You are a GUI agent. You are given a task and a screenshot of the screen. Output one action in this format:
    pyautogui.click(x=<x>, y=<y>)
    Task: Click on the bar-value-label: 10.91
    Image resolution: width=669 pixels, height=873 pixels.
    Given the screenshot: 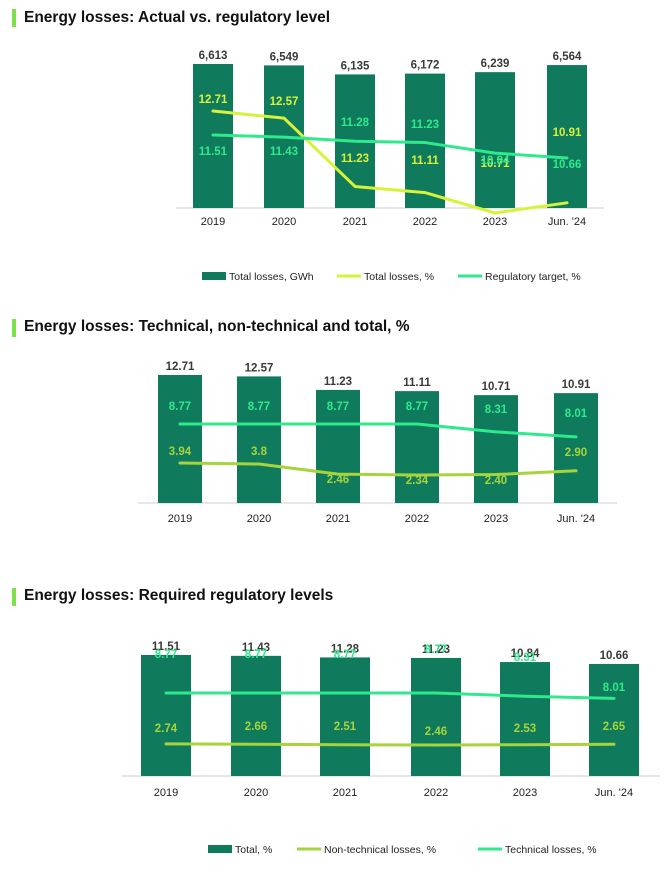 What is the action you would take?
    pyautogui.click(x=576, y=385)
    